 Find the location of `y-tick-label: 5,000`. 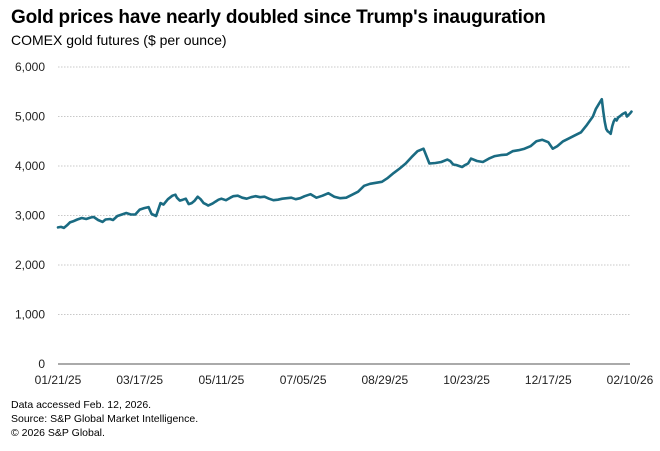

y-tick-label: 5,000 is located at coordinates (30, 117).